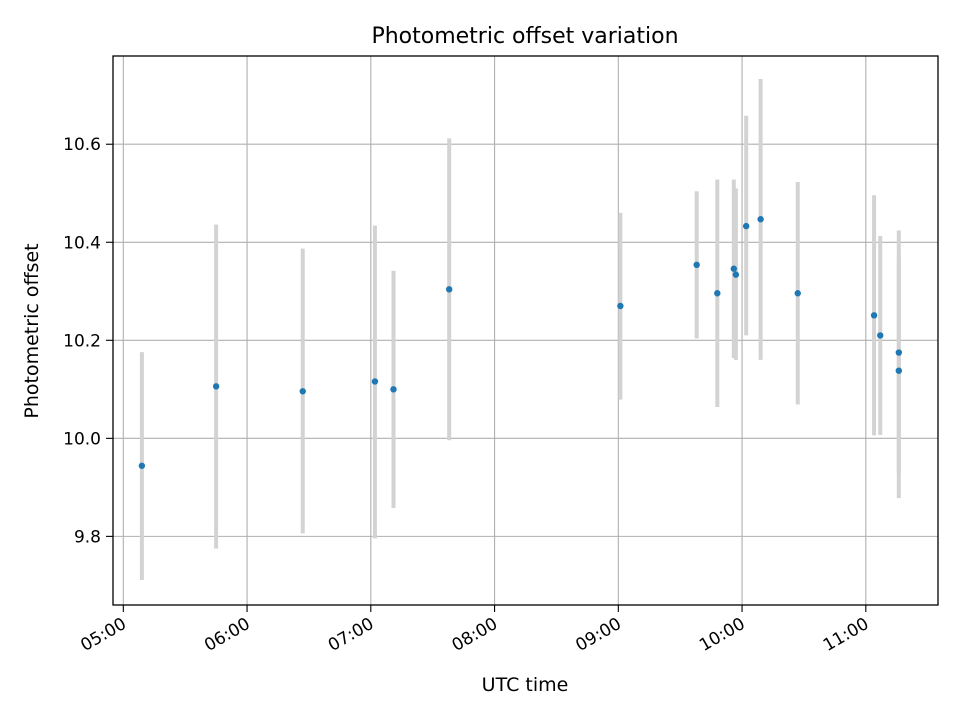  I want to click on y-tick-label: 10.2, so click(82, 341).